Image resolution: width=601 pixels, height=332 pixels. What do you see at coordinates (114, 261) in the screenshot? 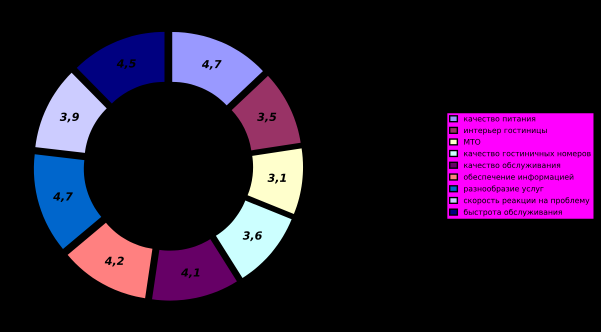
I see `data-label: 4,2` at bounding box center [114, 261].